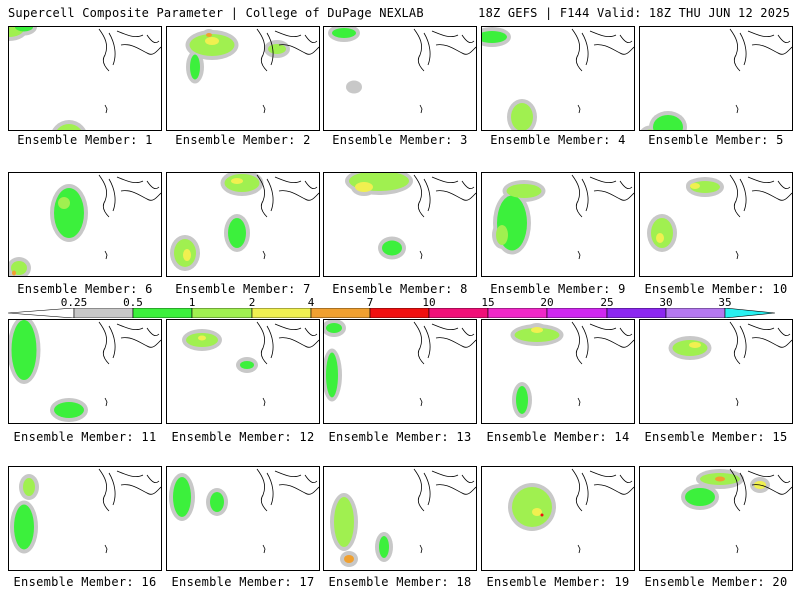  What do you see at coordinates (558, 289) in the screenshot?
I see `ensemble-member-label: Ensemble Member: 9` at bounding box center [558, 289].